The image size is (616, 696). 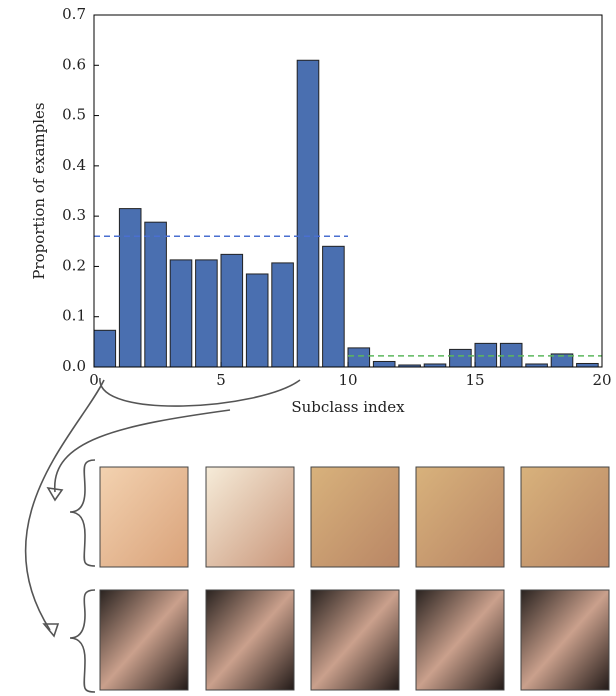 I want to click on x-tick-label: 20, so click(x=601, y=380).